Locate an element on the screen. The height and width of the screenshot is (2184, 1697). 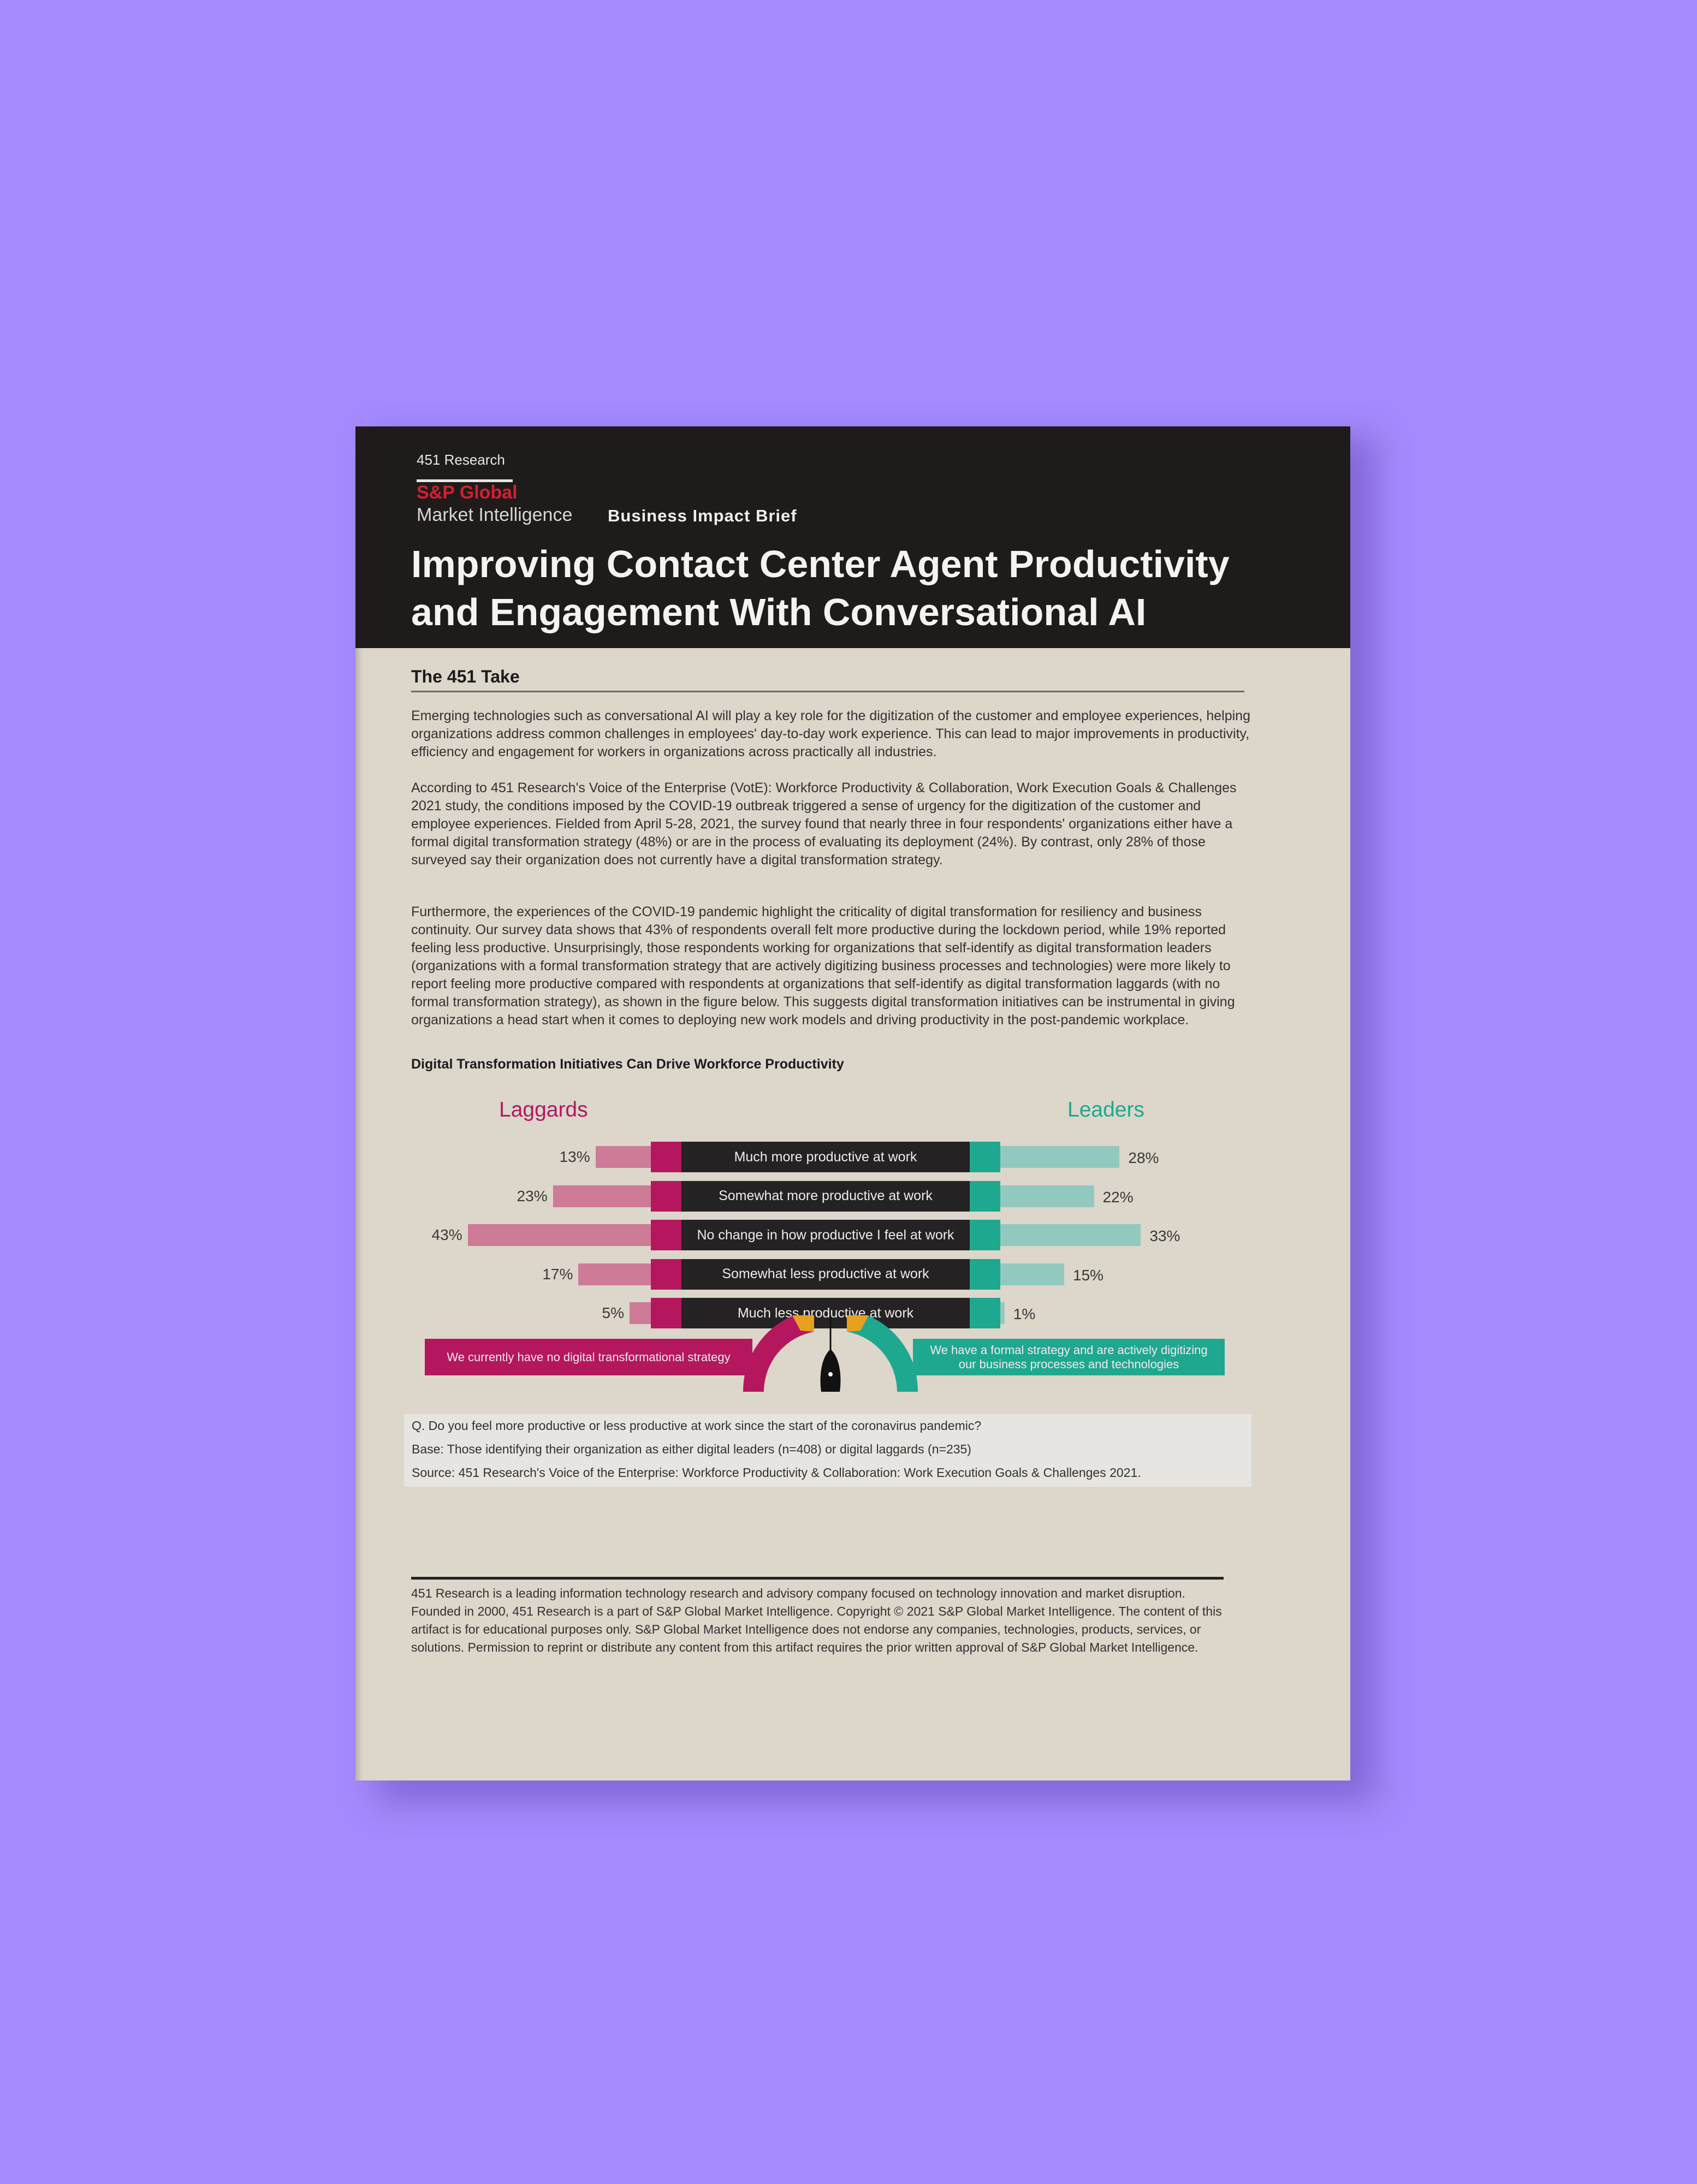
gauge-accent-left is located at coordinates (803, 1324).